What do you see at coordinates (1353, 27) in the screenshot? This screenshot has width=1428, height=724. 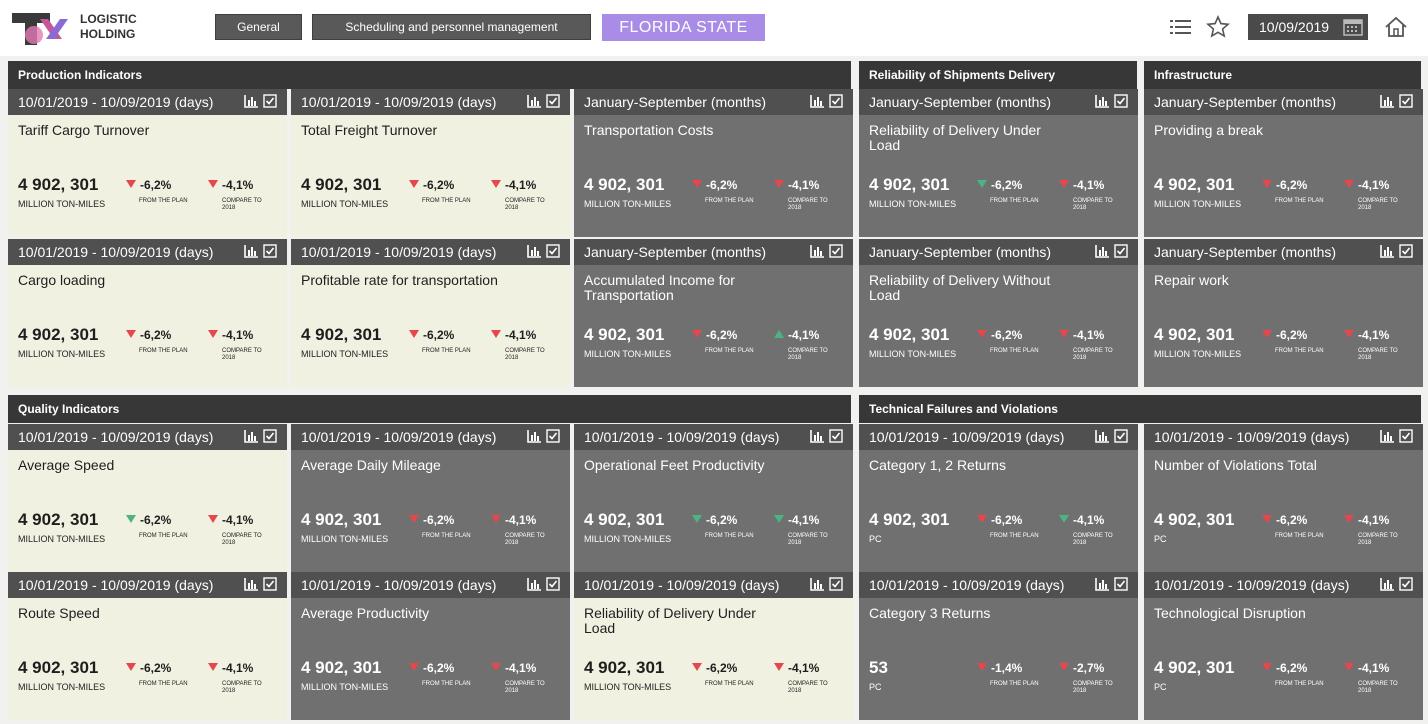 I see `calendar-icon` at bounding box center [1353, 27].